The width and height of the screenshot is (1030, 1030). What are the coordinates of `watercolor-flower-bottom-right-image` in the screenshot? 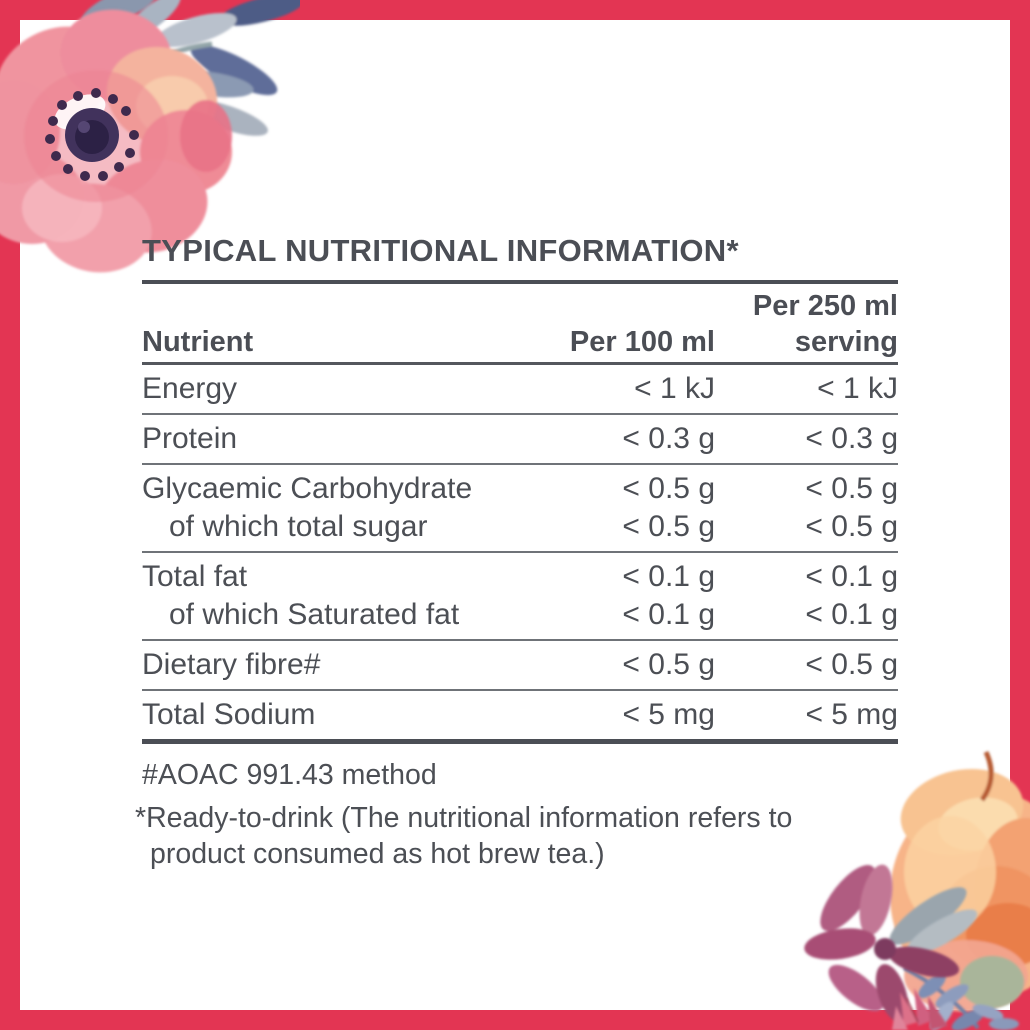 It's located at (917, 890).